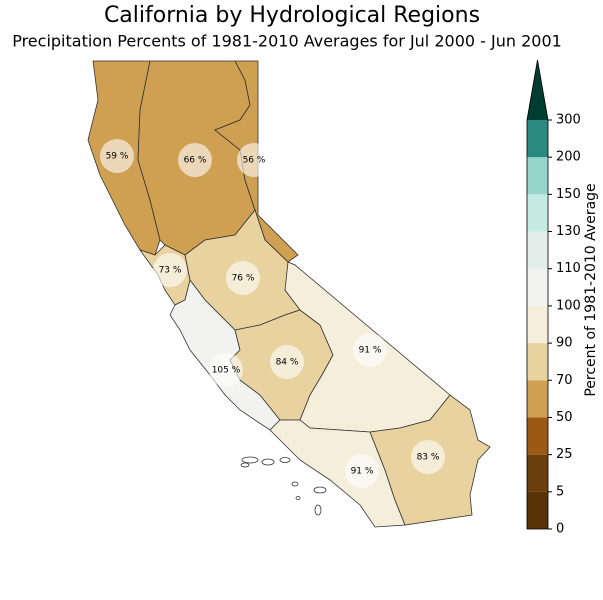  What do you see at coordinates (568, 305) in the screenshot?
I see `colorbar-tick-label: 100` at bounding box center [568, 305].